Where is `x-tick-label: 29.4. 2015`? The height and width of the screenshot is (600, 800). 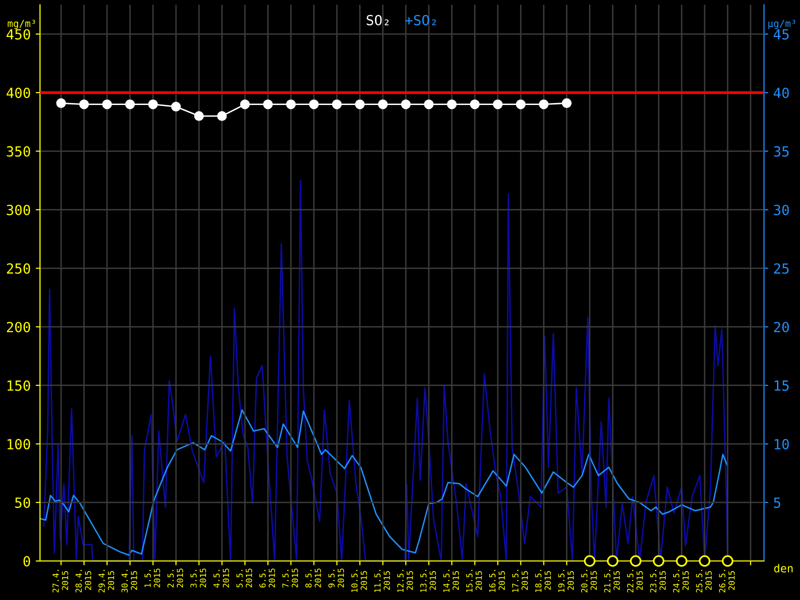
x-tick-label: 29.4. 2015 is located at coordinates (106, 581).